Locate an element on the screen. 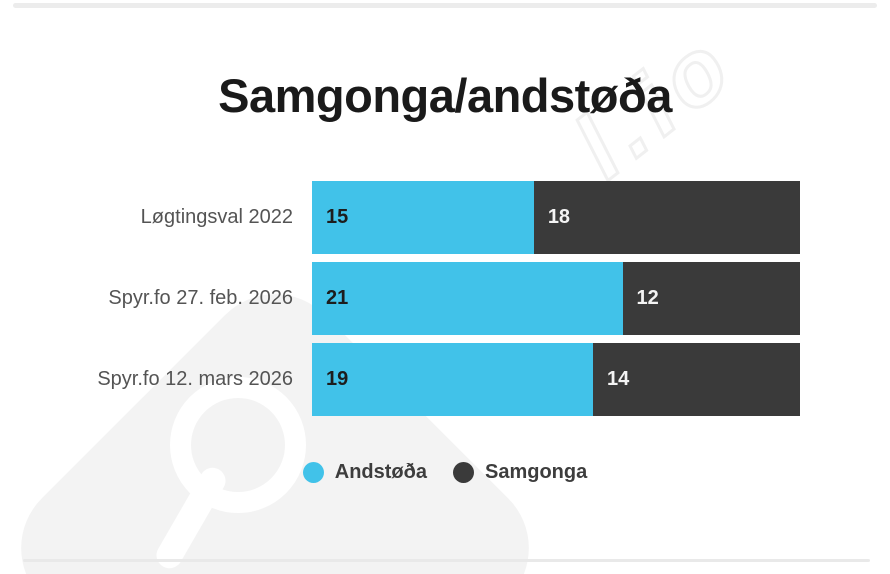 This screenshot has width=890, height=574. legend-label: Andstøða is located at coordinates (380, 472).